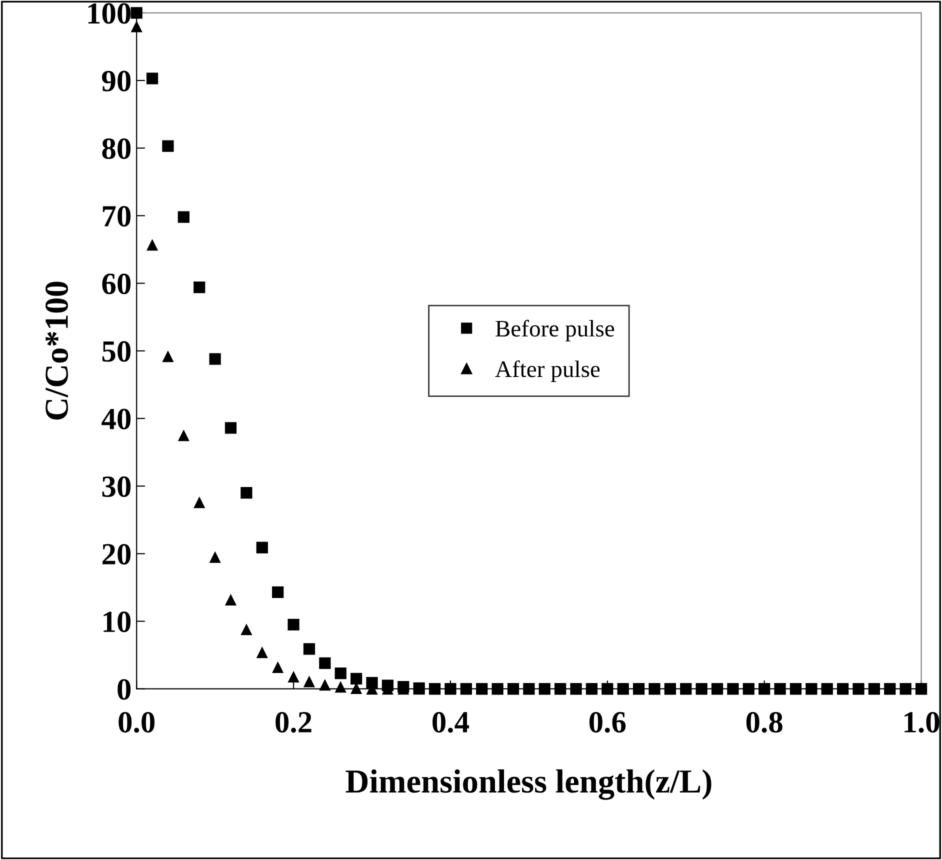 This screenshot has height=860, width=942. What do you see at coordinates (116, 486) in the screenshot?
I see `y-tick-label: 30` at bounding box center [116, 486].